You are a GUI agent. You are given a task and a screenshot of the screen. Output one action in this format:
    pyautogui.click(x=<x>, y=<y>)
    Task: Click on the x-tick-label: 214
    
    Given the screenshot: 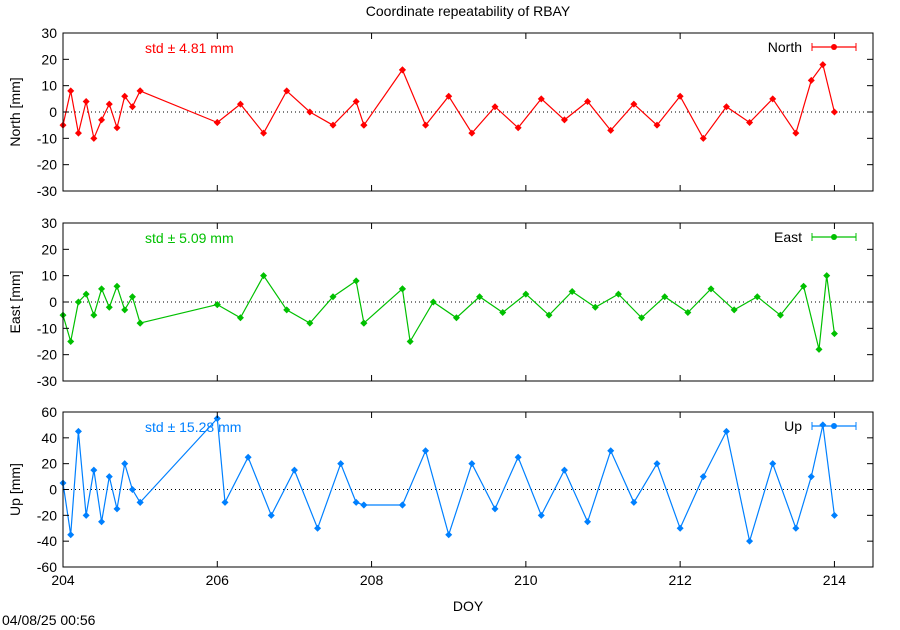 What is the action you would take?
    pyautogui.click(x=835, y=580)
    